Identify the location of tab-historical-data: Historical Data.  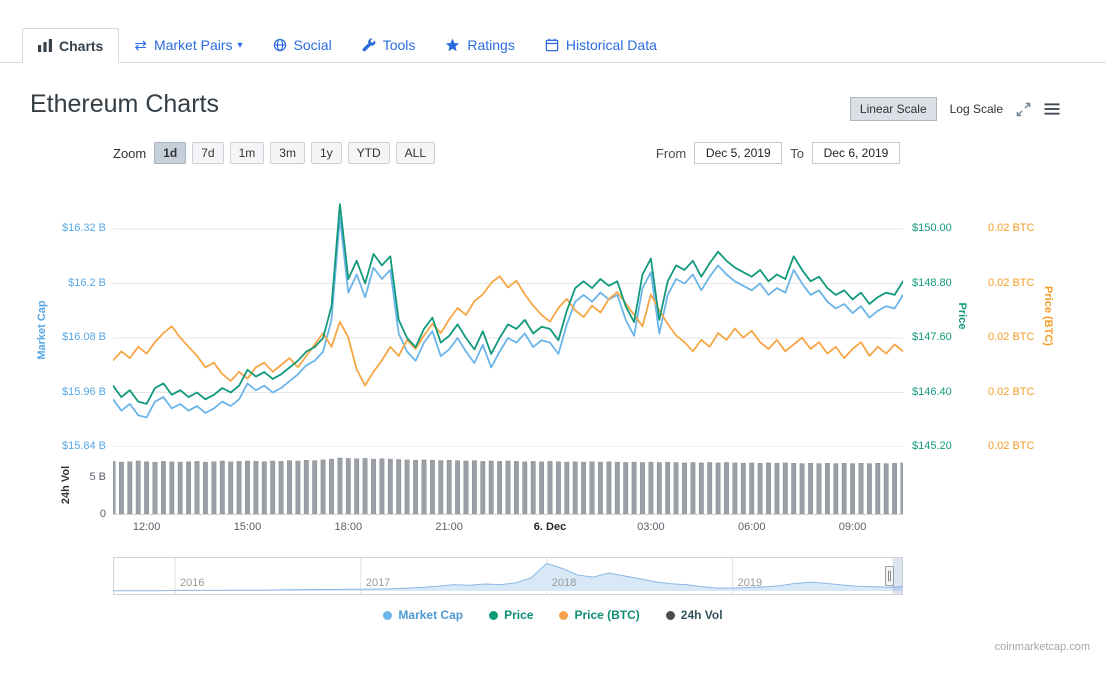
(601, 45).